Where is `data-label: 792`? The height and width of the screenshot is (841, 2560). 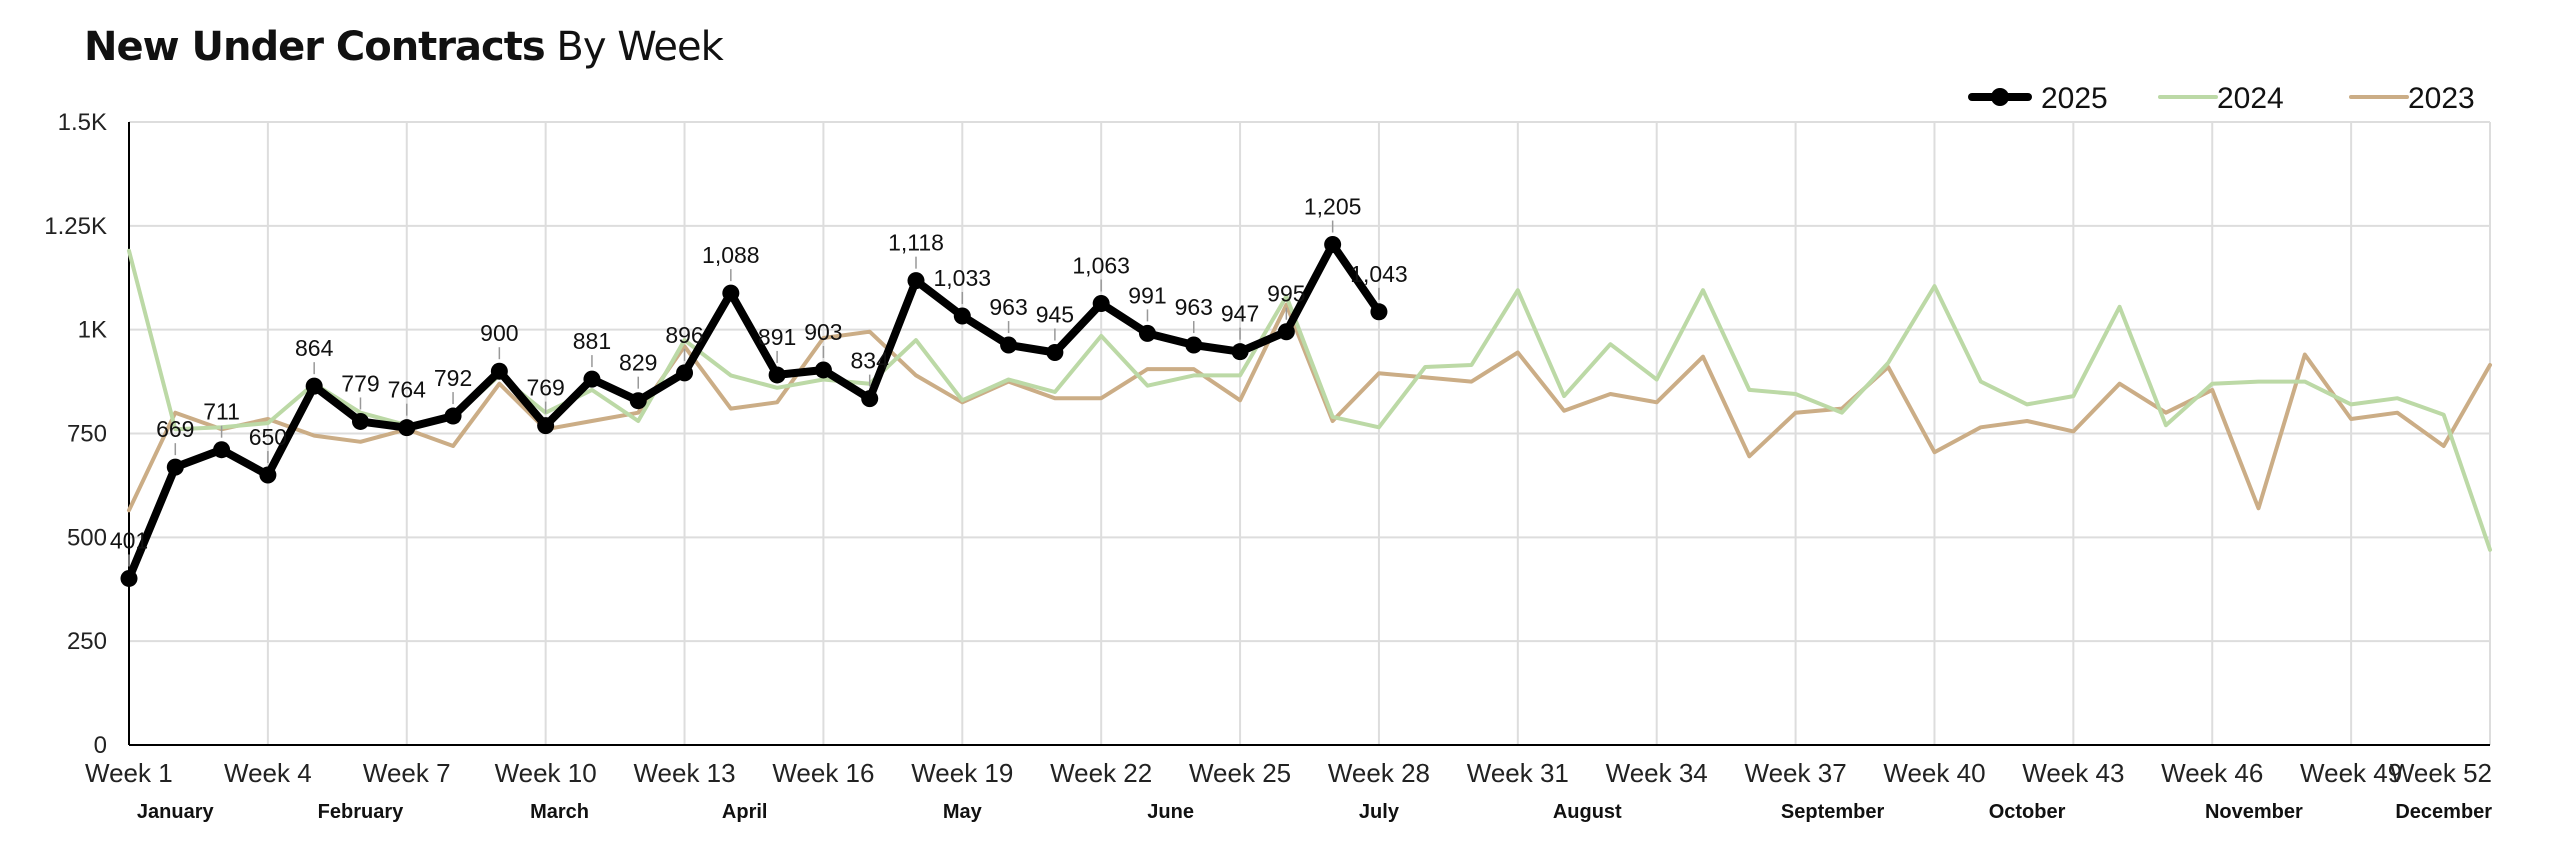 data-label: 792 is located at coordinates (453, 378).